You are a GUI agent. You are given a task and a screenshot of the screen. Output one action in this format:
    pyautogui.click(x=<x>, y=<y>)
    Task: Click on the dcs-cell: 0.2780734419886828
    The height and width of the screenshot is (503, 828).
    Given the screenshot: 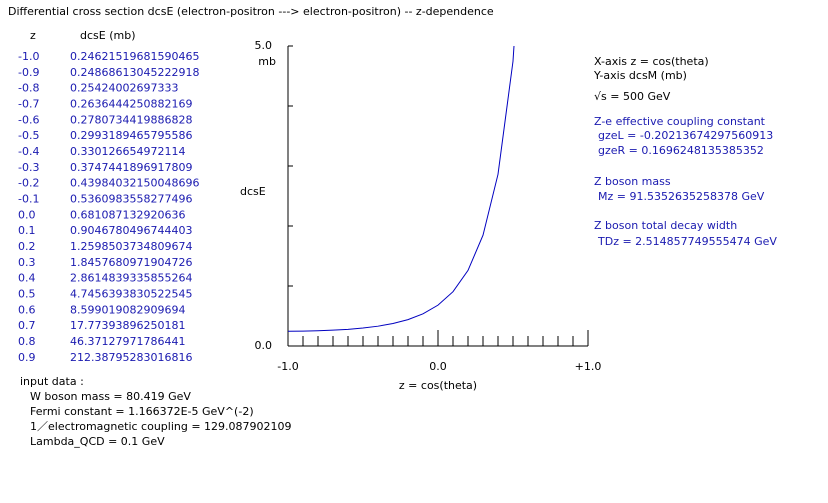 What is the action you would take?
    pyautogui.click(x=131, y=119)
    